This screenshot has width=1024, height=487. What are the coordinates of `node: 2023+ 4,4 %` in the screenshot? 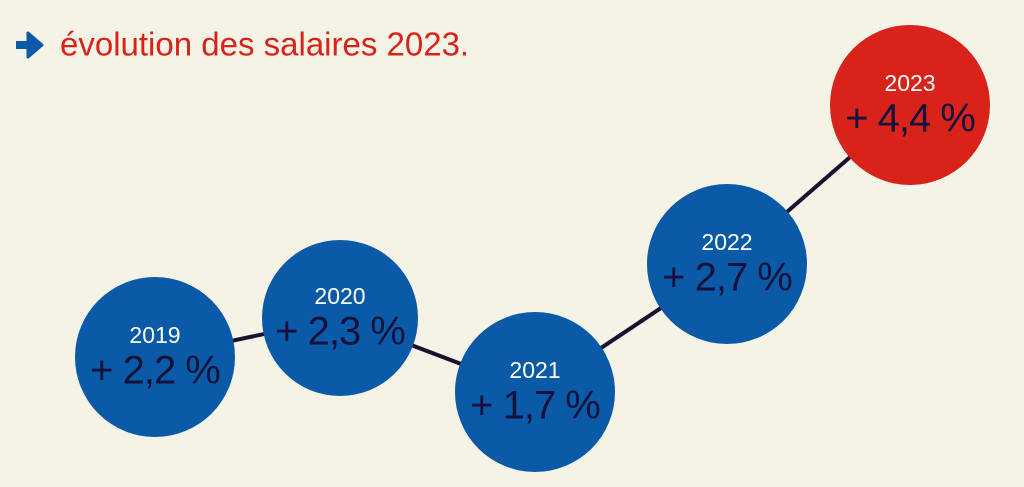 It's located at (910, 105).